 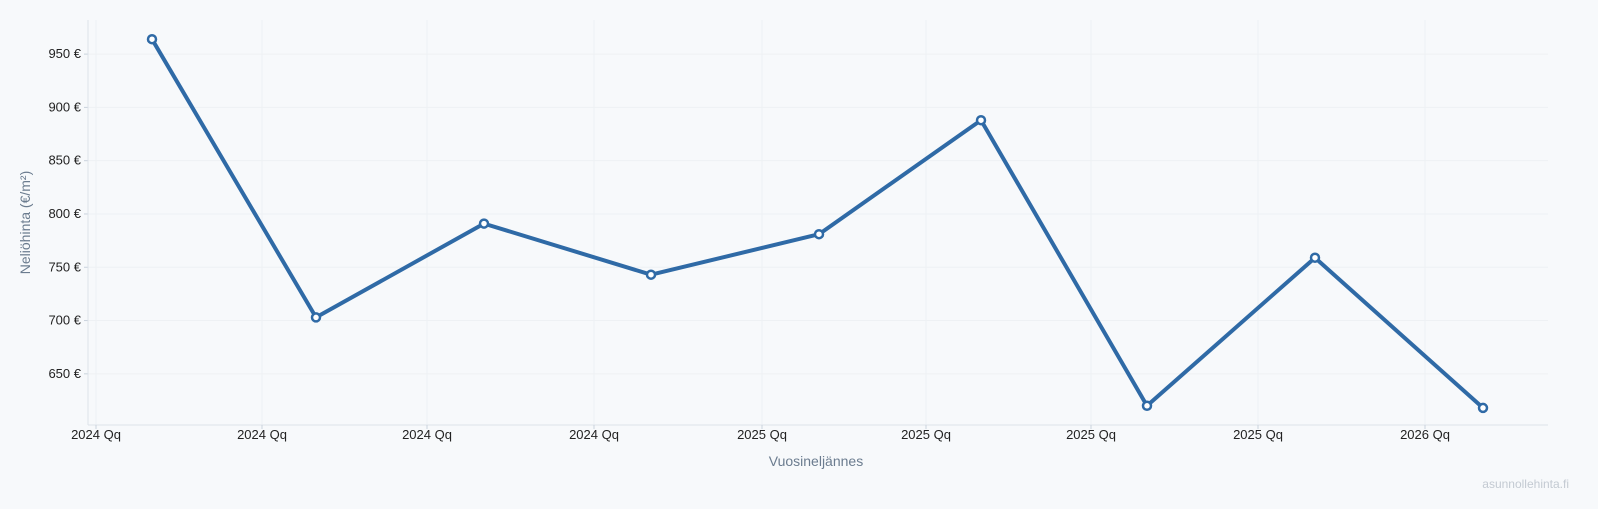 What do you see at coordinates (64, 160) in the screenshot?
I see `y-tick-label: 850 €` at bounding box center [64, 160].